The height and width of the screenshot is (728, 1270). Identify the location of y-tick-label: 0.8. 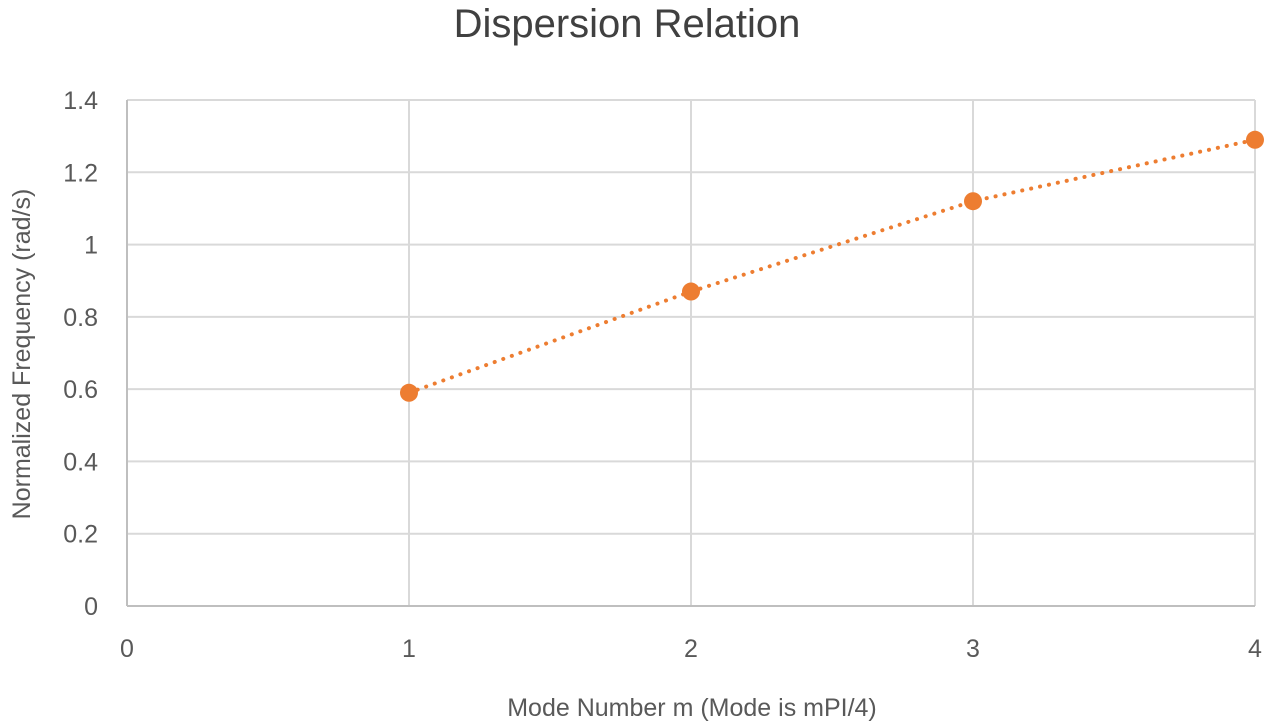
(80, 318).